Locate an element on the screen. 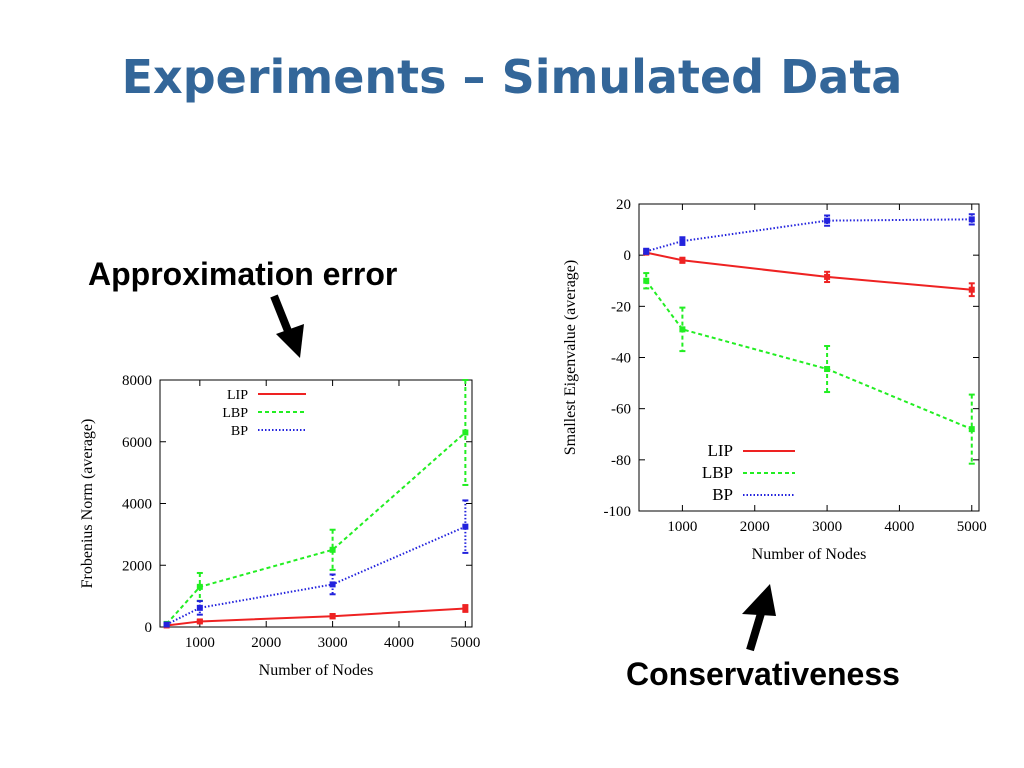 This screenshot has height=768, width=1024. conservativeness-callout: Conservativeness is located at coordinates (763, 674).